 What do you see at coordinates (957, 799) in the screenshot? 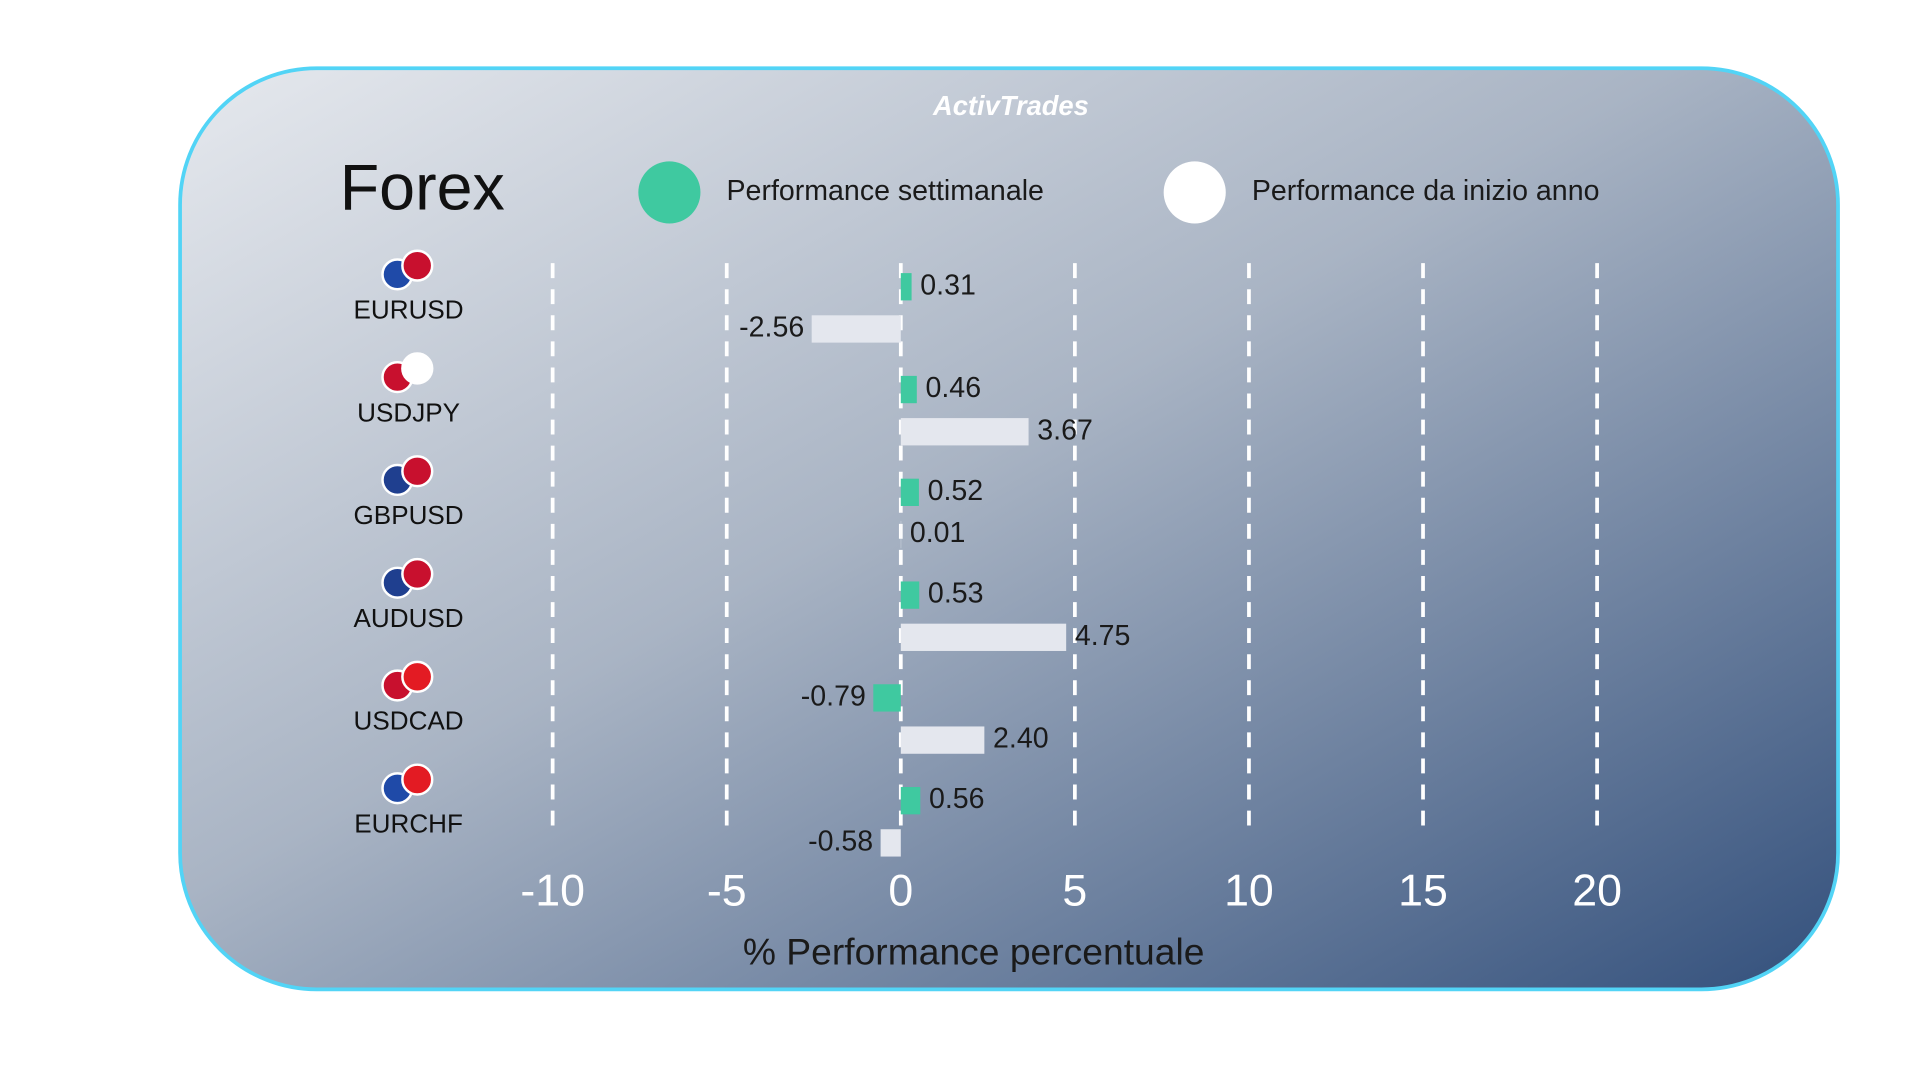
I see `value-label: 0.56` at bounding box center [957, 799].